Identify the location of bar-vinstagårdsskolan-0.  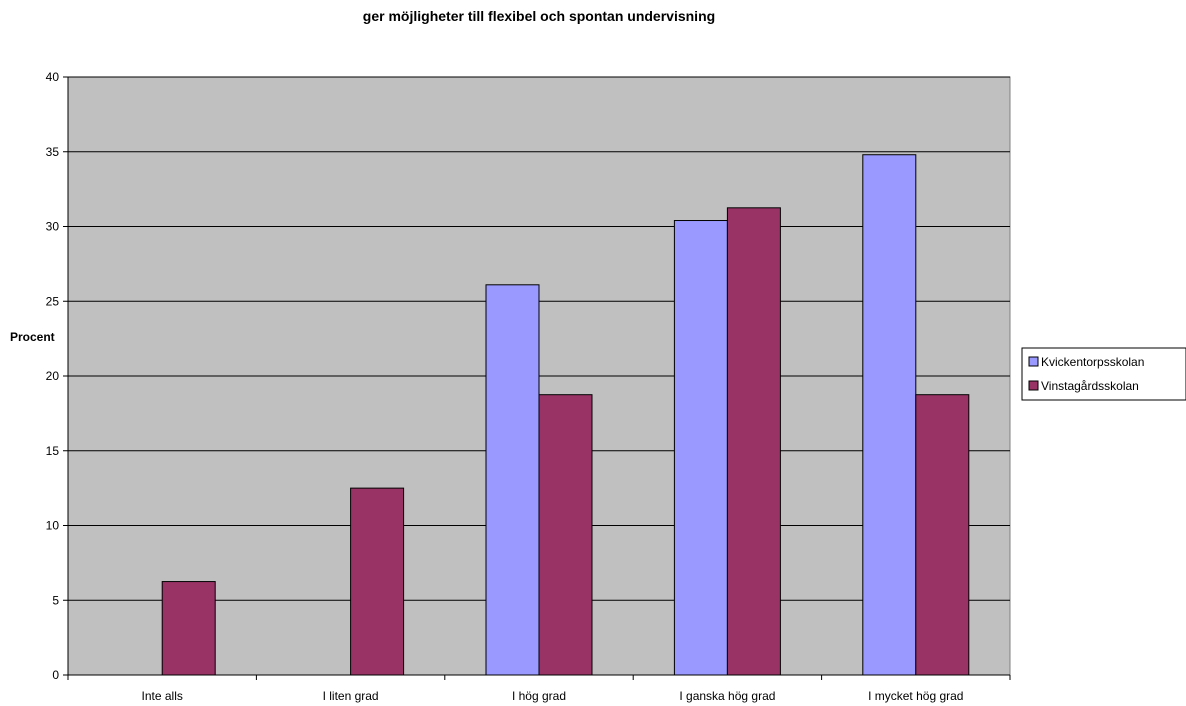
(188, 628).